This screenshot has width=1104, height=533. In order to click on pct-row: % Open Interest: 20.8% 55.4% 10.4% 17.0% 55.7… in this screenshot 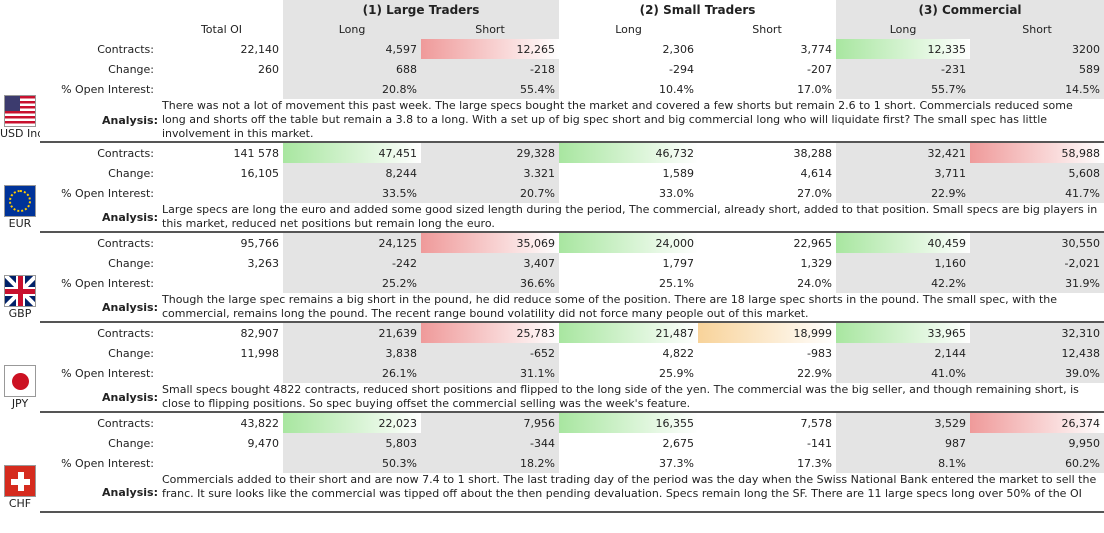, I will do `click(552, 89)`.